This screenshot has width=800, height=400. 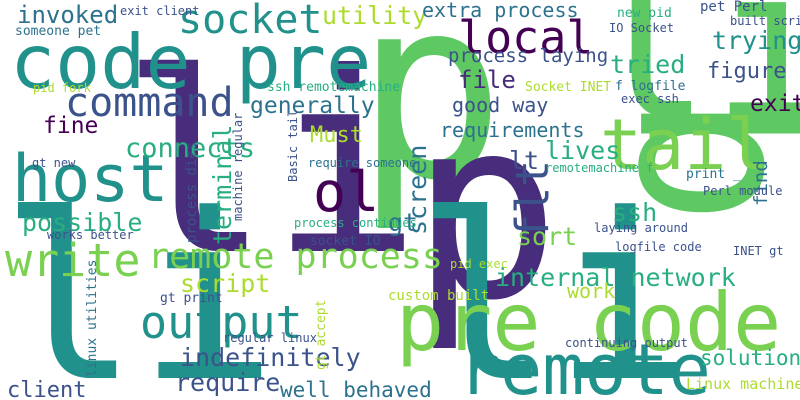 What do you see at coordinates (750, 358) in the screenshot?
I see `cloud-word: solutions` at bounding box center [750, 358].